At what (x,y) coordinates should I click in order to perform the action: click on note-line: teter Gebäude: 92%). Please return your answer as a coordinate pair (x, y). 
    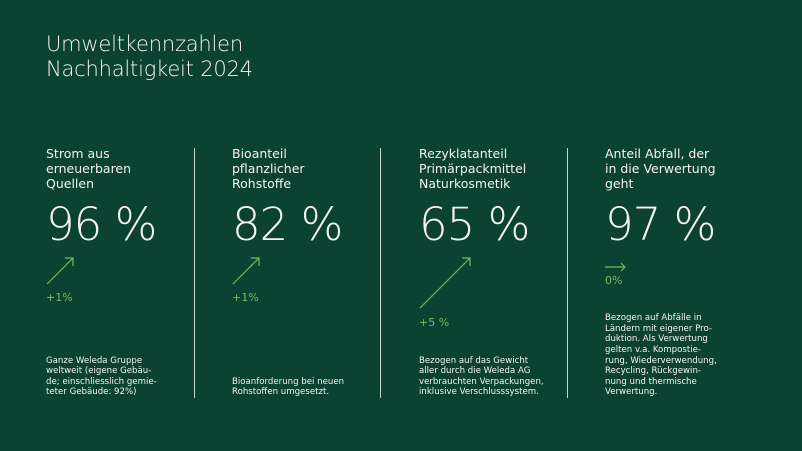
    Looking at the image, I should click on (91, 392).